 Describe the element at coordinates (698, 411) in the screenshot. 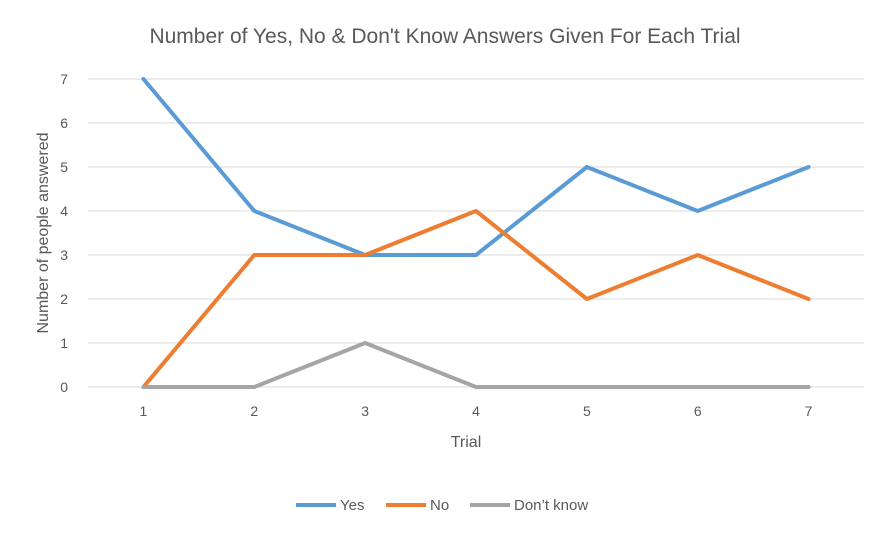

I see `x-tick-label: 6` at that location.